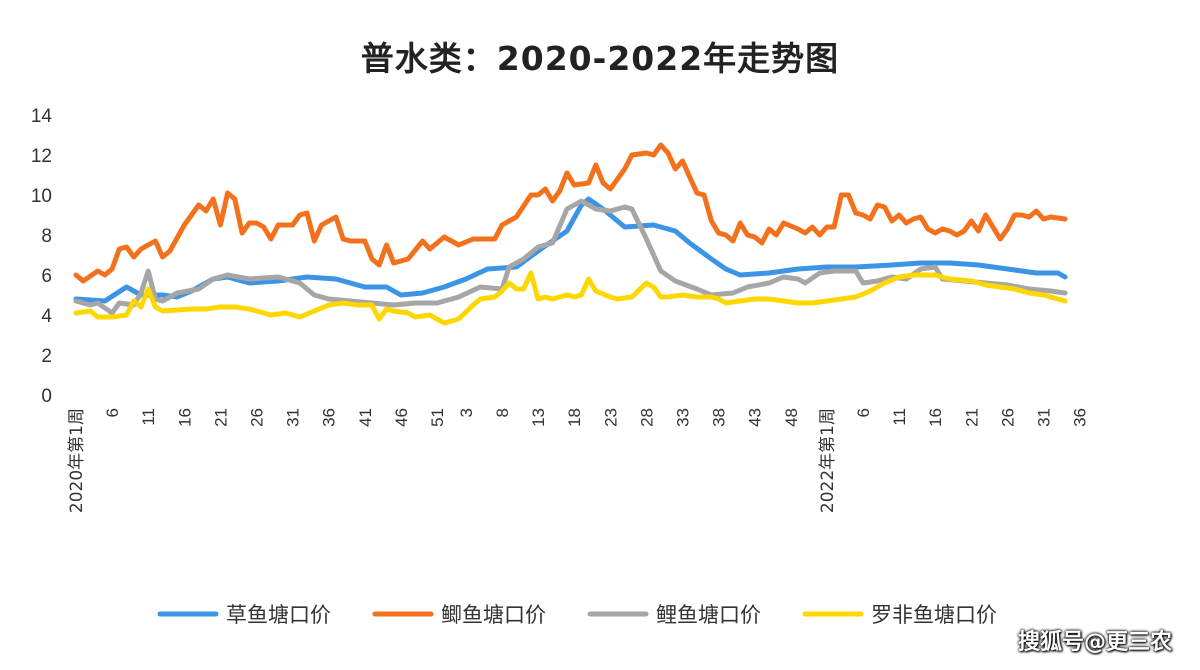 This screenshot has height=670, width=1200. Describe the element at coordinates (46, 276) in the screenshot. I see `y-tick-label: 6` at that location.